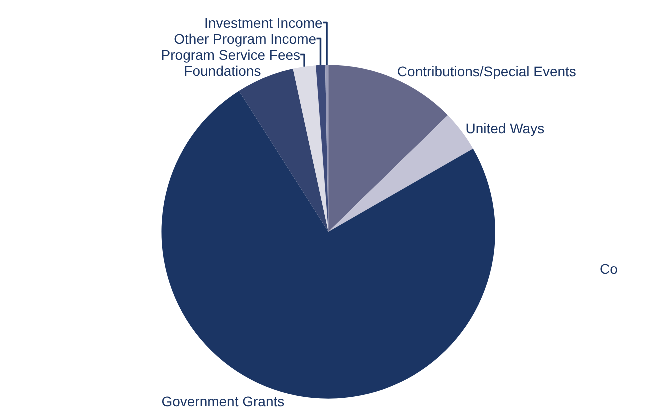 This screenshot has width=657, height=415. What do you see at coordinates (231, 54) in the screenshot?
I see `slice-label: Program Service Fees` at bounding box center [231, 54].